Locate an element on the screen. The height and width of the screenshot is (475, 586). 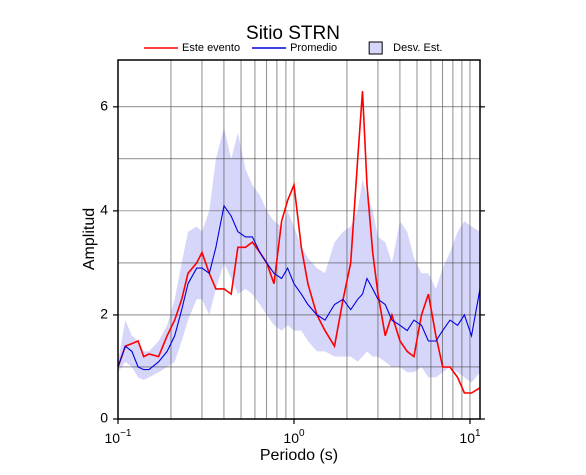
chart-title: Sitio STRN is located at coordinates (293, 33).